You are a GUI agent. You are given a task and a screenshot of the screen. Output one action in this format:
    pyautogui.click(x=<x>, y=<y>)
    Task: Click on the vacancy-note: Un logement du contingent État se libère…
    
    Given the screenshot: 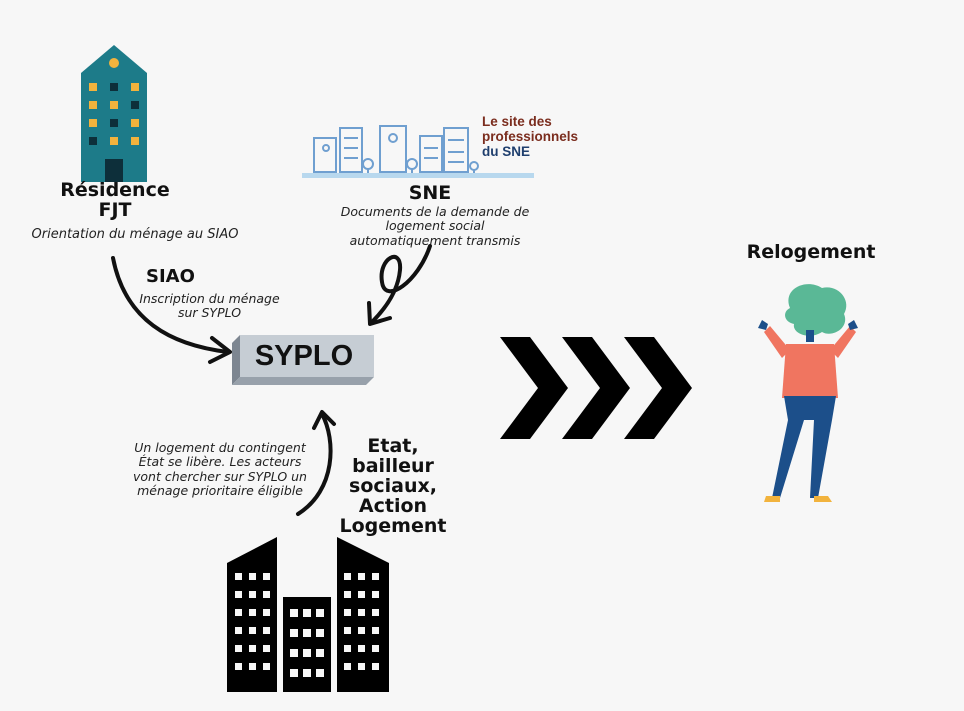 What is the action you would take?
    pyautogui.click(x=220, y=469)
    